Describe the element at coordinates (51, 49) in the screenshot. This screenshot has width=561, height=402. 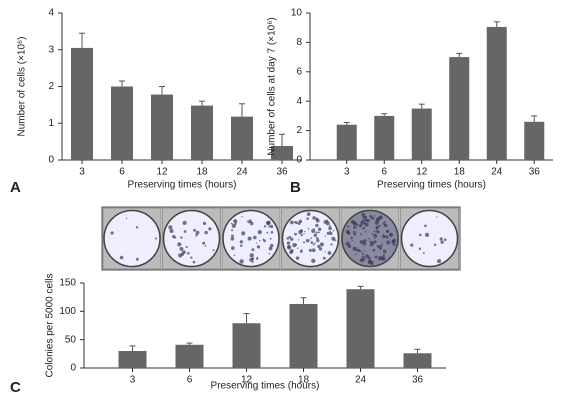
I see `y-tick-label: 3` at that location.